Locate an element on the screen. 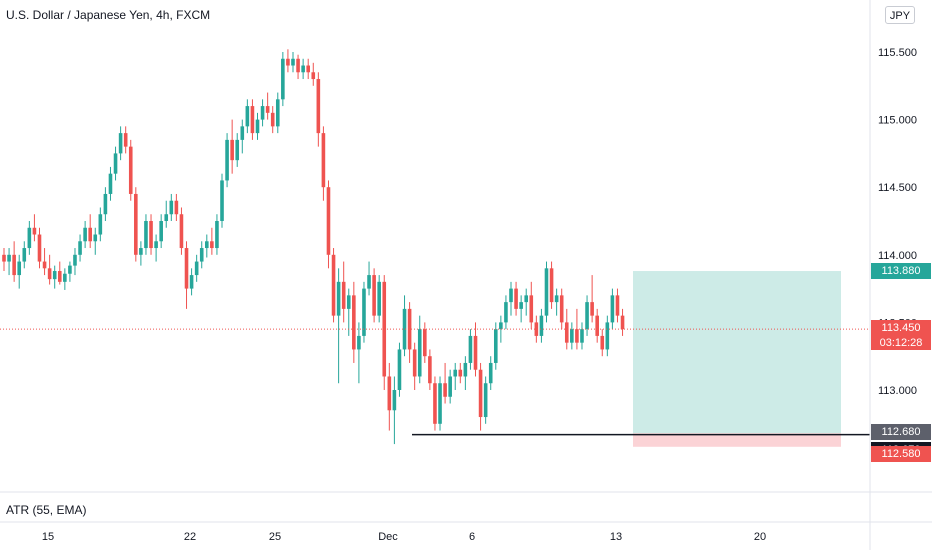 The width and height of the screenshot is (932, 550). y-tick-label: 113.000 is located at coordinates (897, 391).